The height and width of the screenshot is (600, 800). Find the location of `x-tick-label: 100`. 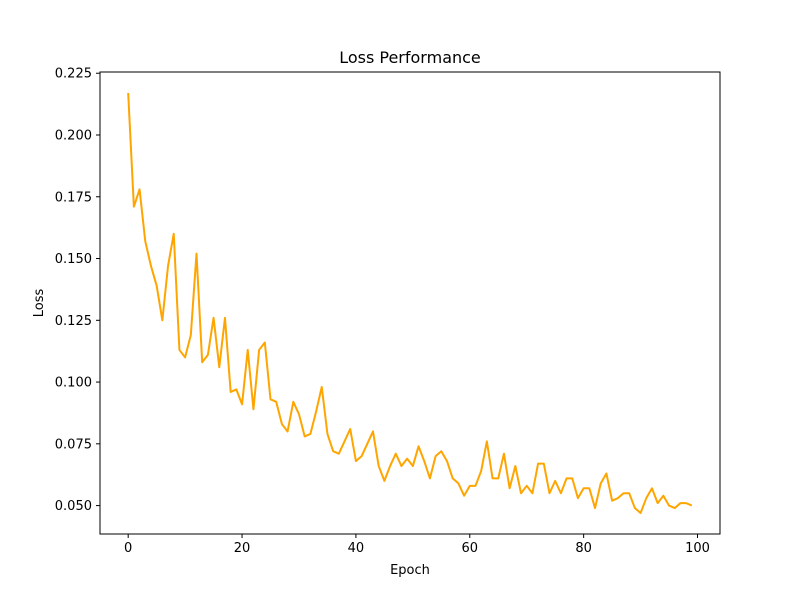

x-tick-label: 100 is located at coordinates (697, 548).